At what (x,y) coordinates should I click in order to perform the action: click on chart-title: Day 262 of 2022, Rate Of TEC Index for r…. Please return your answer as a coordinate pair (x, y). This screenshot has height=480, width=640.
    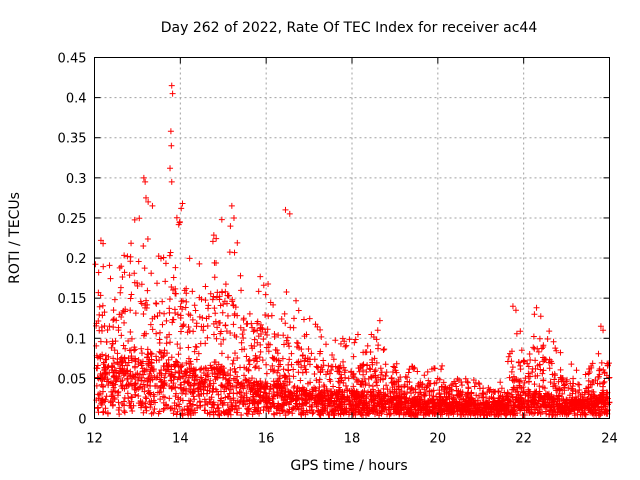
    Looking at the image, I should click on (349, 28).